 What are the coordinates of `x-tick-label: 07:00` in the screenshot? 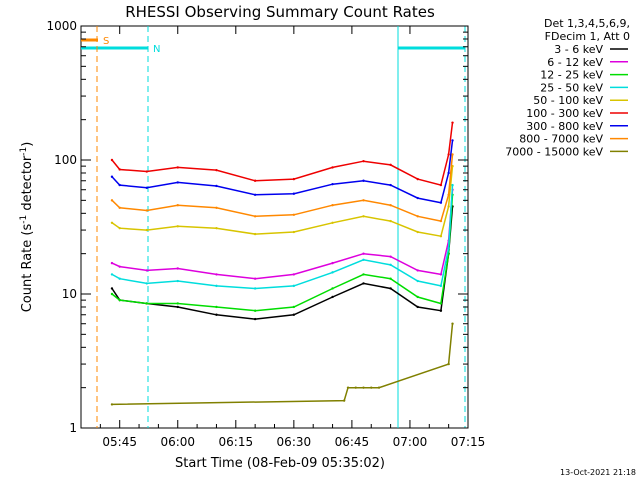 It's located at (410, 442).